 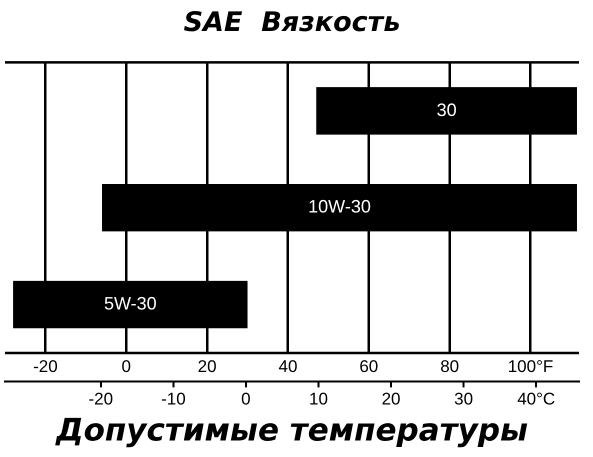 What do you see at coordinates (173, 398) in the screenshot?
I see `x2-tick-label: -10` at bounding box center [173, 398].